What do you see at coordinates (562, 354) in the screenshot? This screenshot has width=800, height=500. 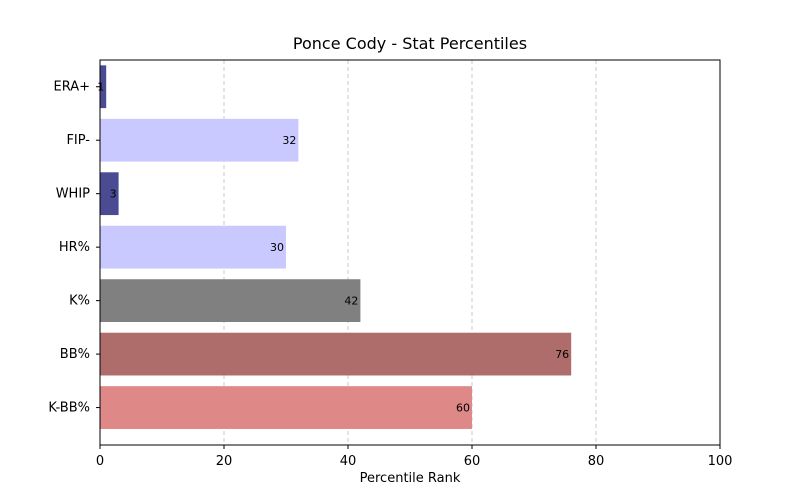 I see `bar-value-label: 76` at bounding box center [562, 354].